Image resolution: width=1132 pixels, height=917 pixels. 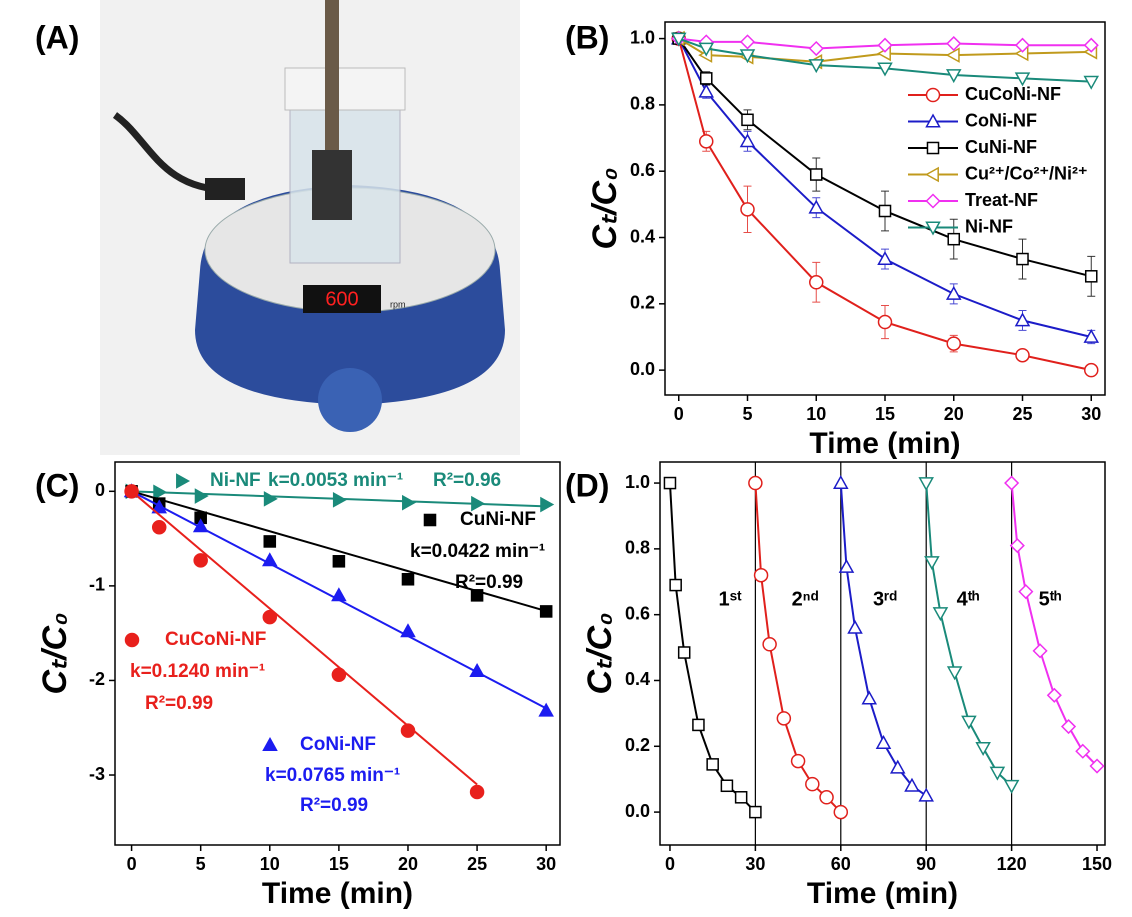 I want to click on annotation-r2: R²=0.96, so click(x=467, y=480).